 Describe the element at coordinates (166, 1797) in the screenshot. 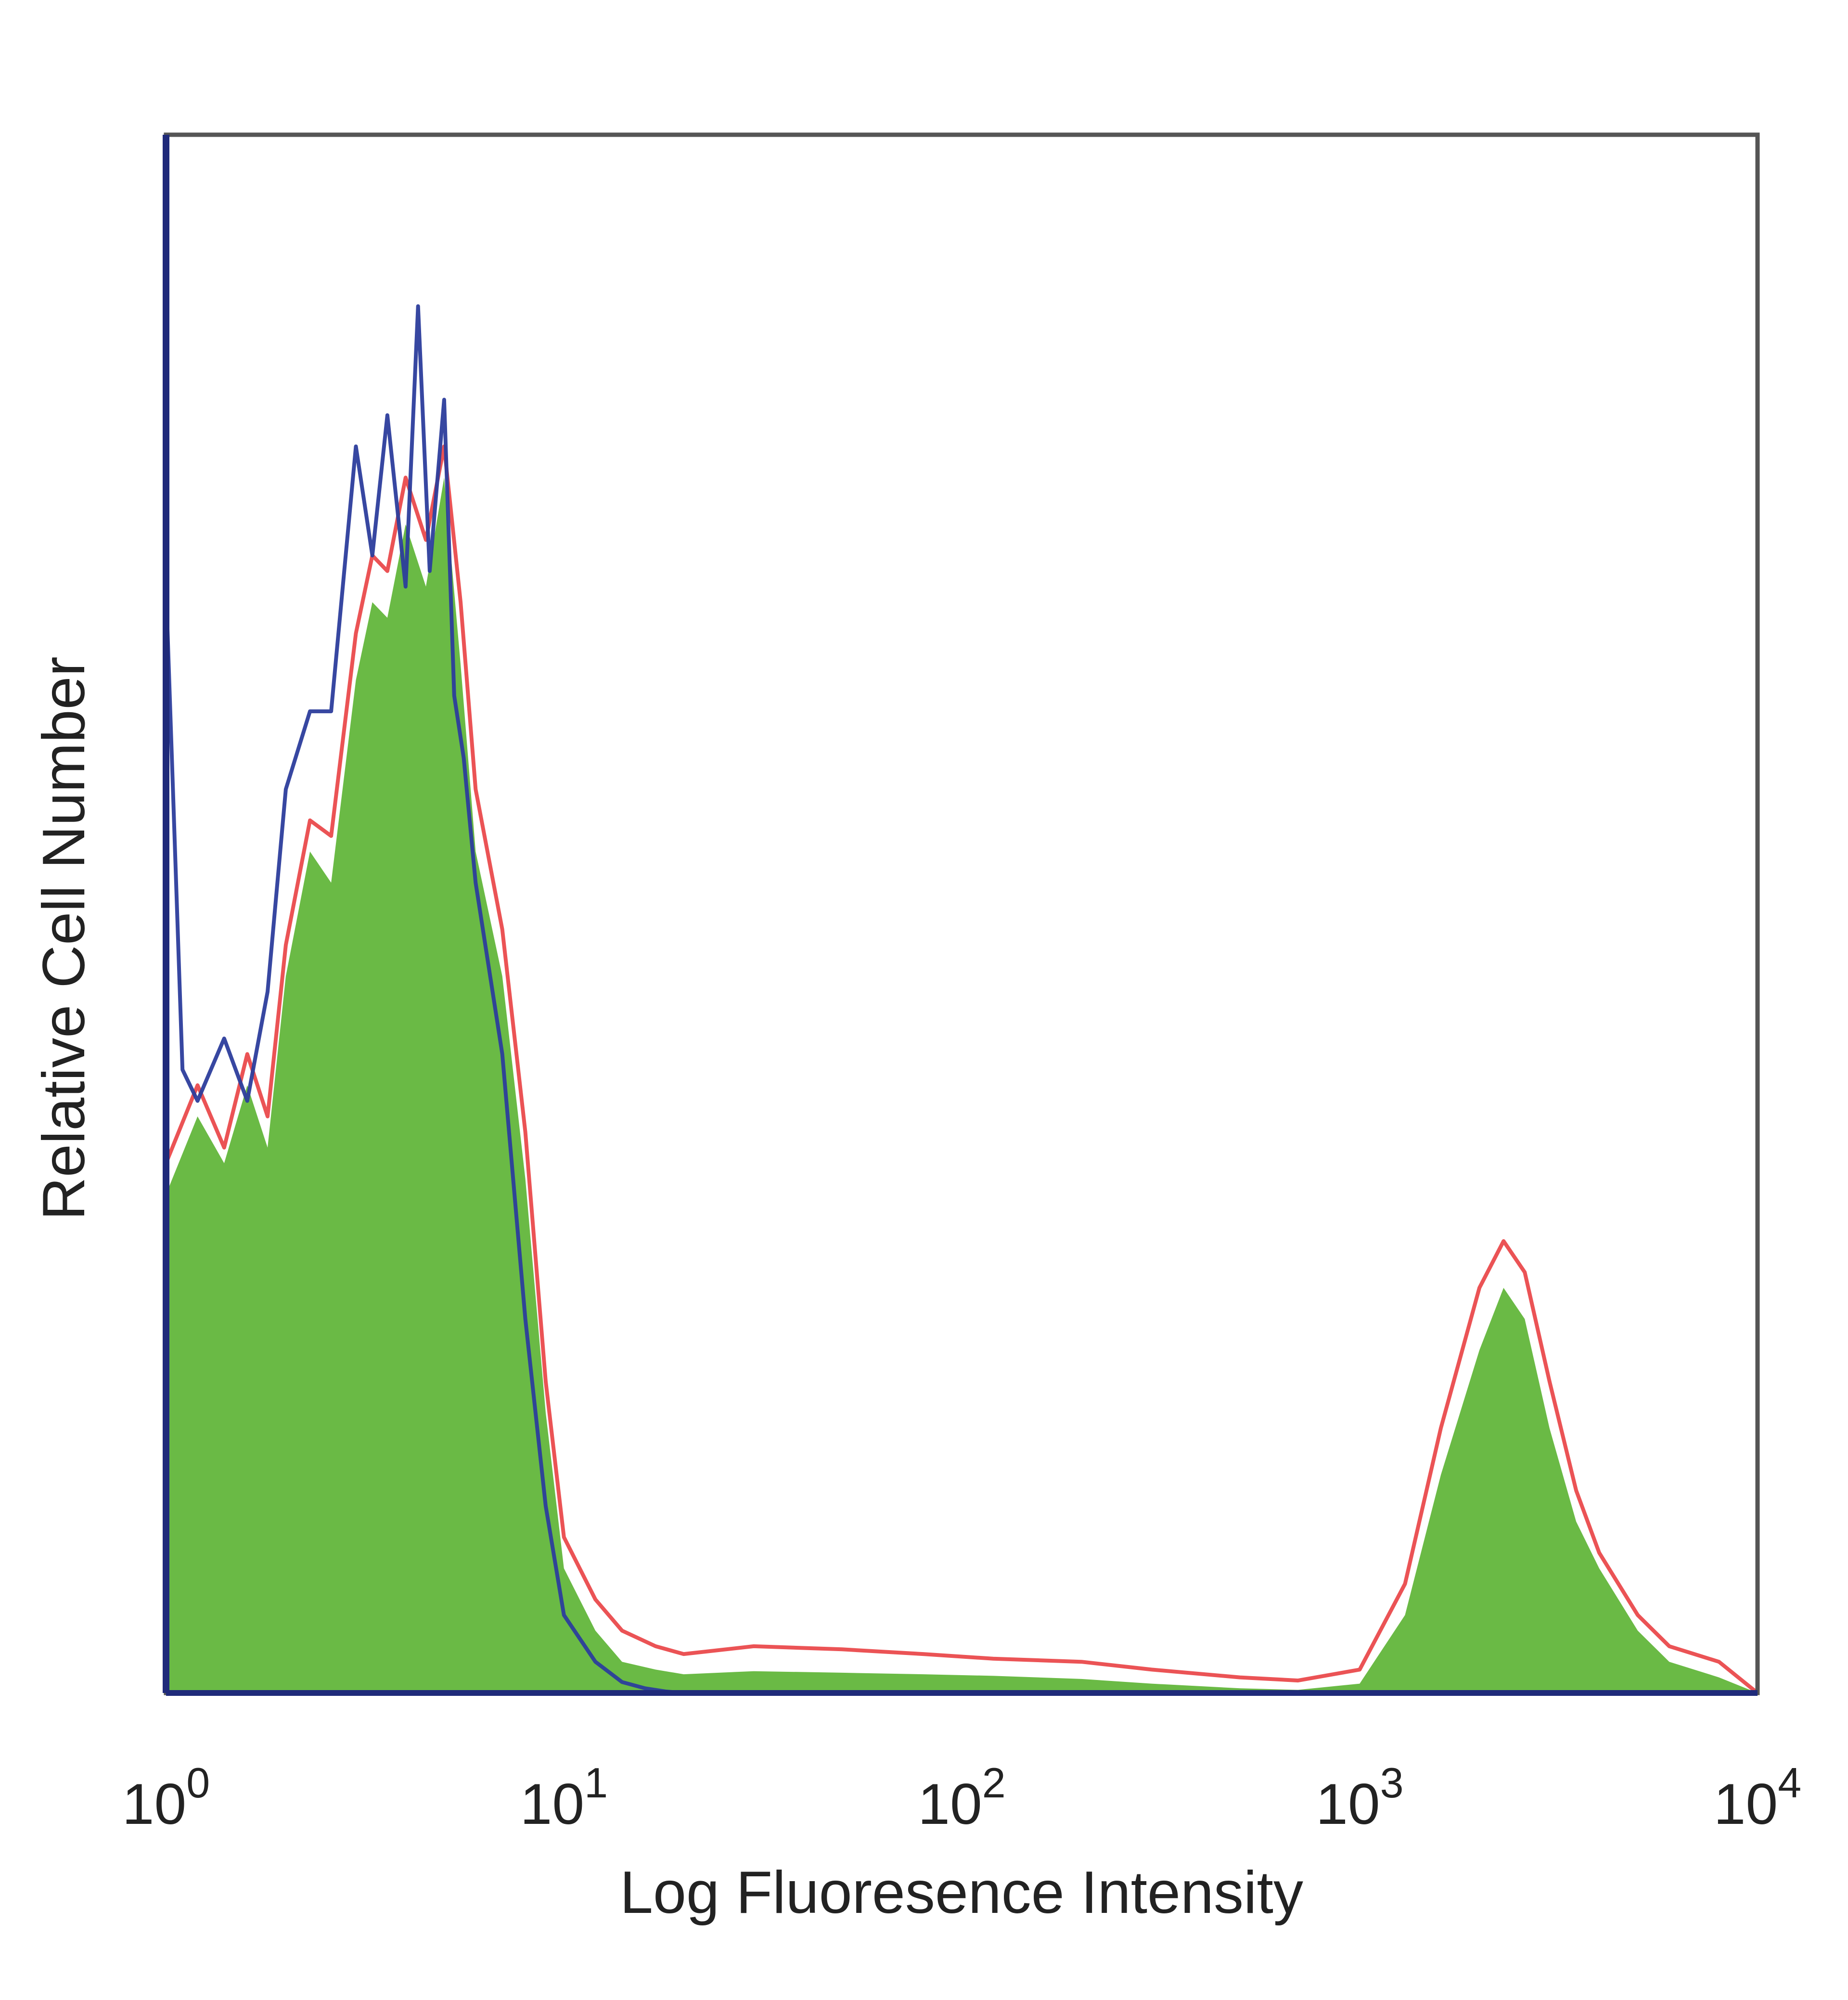

I see `x-tick-label-0: 10⁰` at that location.